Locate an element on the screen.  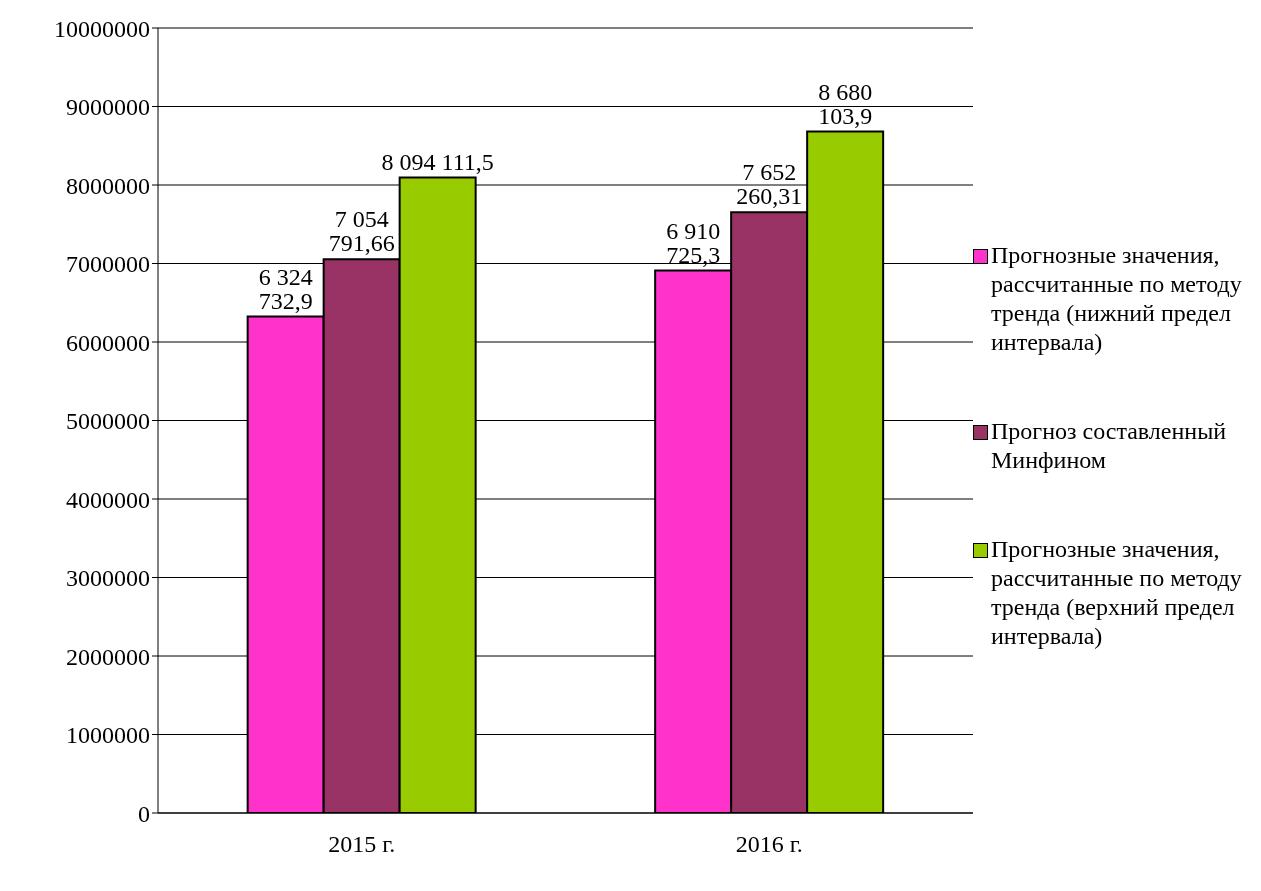
y-tick-label: 8000000 is located at coordinates (108, 185).